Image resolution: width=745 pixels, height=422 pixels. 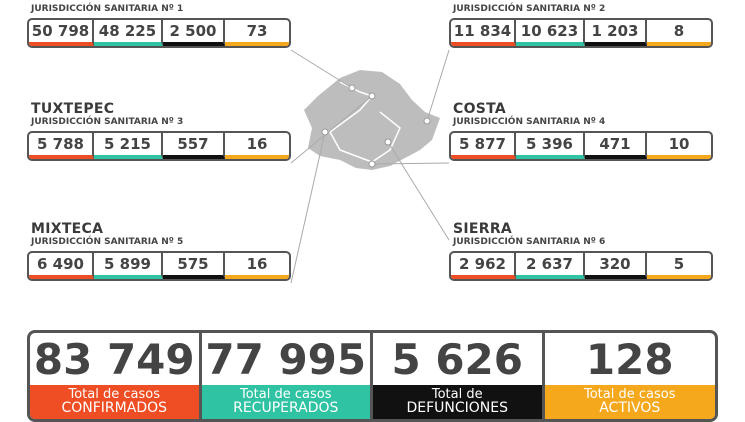 What do you see at coordinates (67, 229) in the screenshot?
I see `region-name: MIXTECA` at bounding box center [67, 229].